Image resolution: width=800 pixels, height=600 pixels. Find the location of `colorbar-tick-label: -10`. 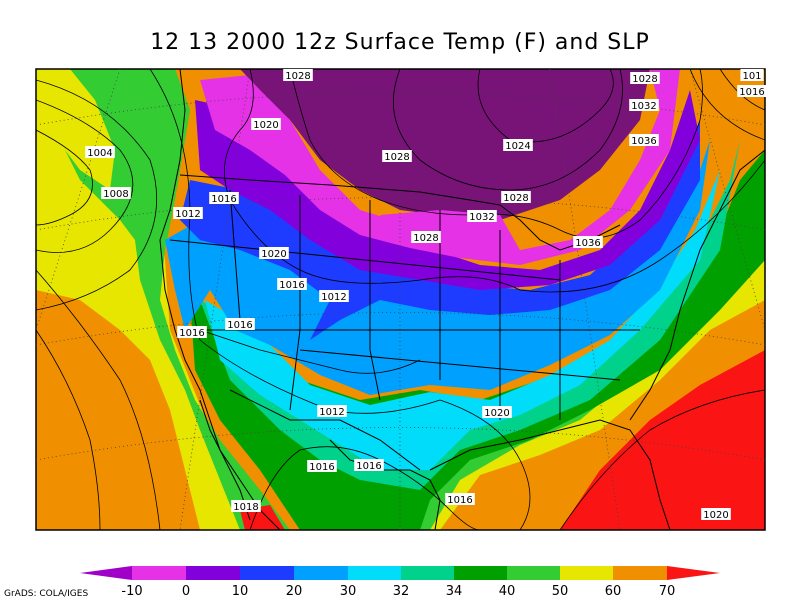

colorbar-tick-label: -10 is located at coordinates (131, 591).